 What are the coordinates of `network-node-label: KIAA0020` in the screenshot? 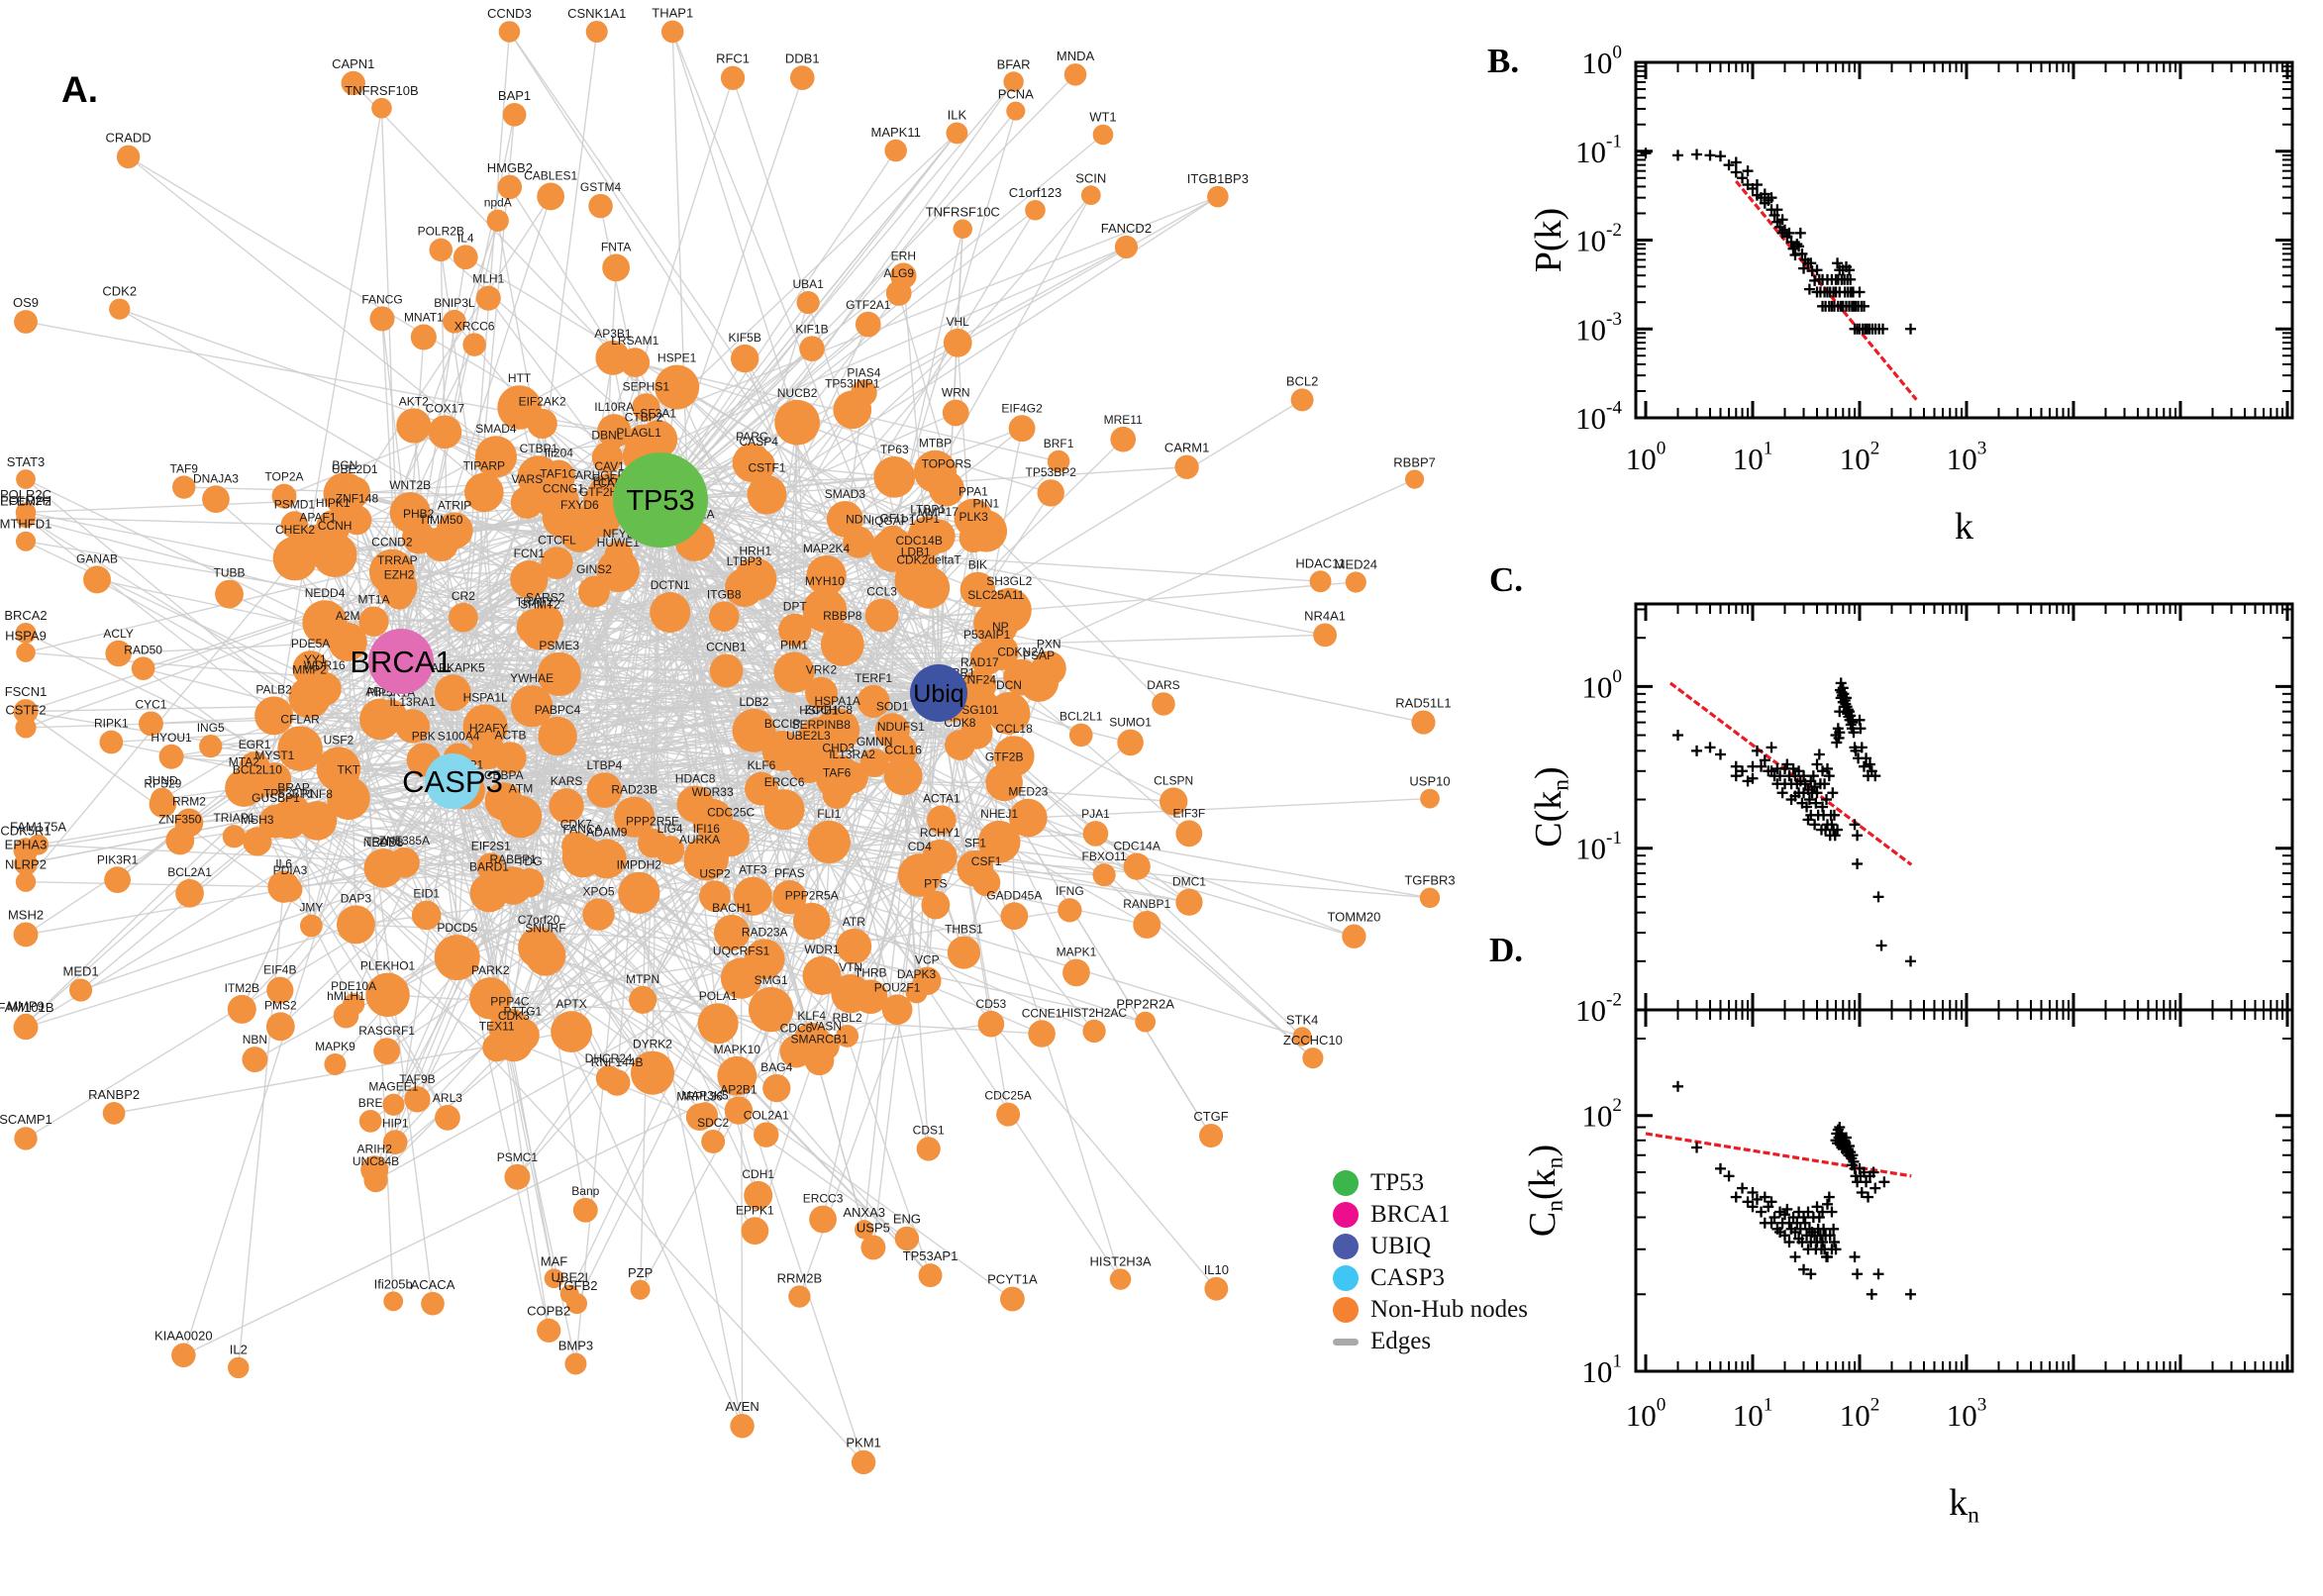 It's located at (183, 1337).